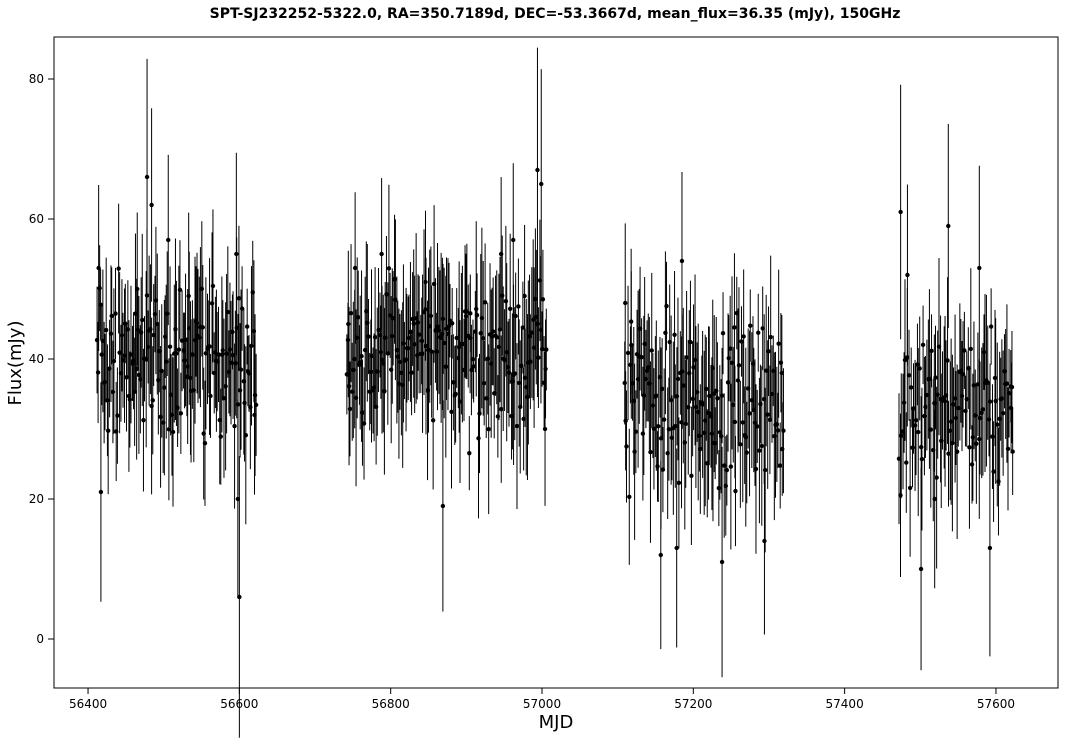 The width and height of the screenshot is (1071, 739). What do you see at coordinates (36, 499) in the screenshot?
I see `y-tick-label: 20` at bounding box center [36, 499].